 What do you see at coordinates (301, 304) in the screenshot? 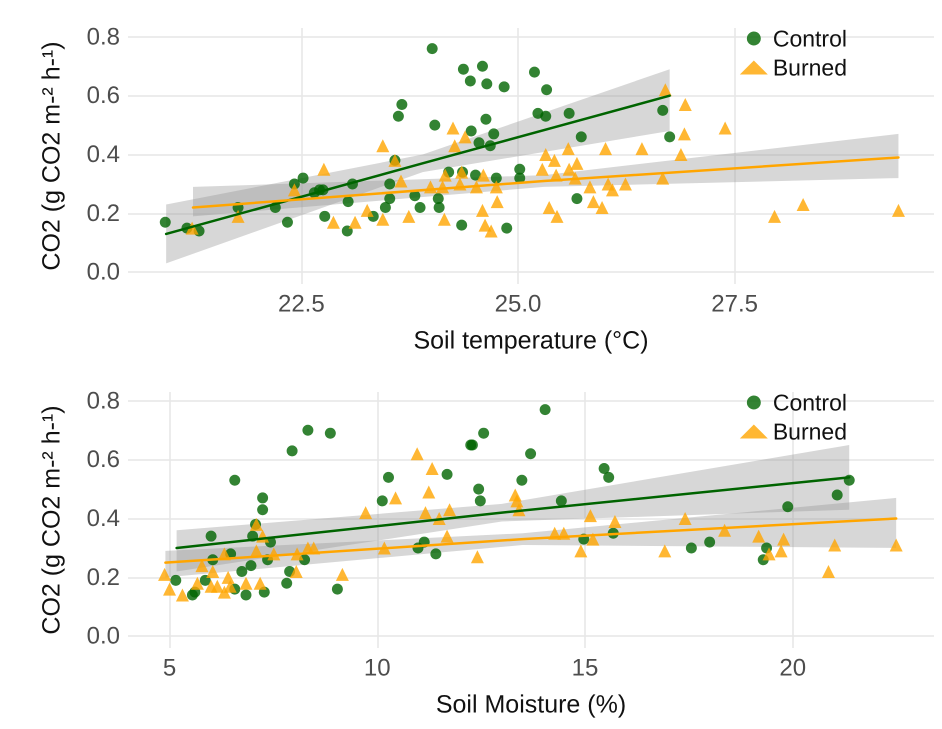
I see `x-tick-label: 22.5` at bounding box center [301, 304].